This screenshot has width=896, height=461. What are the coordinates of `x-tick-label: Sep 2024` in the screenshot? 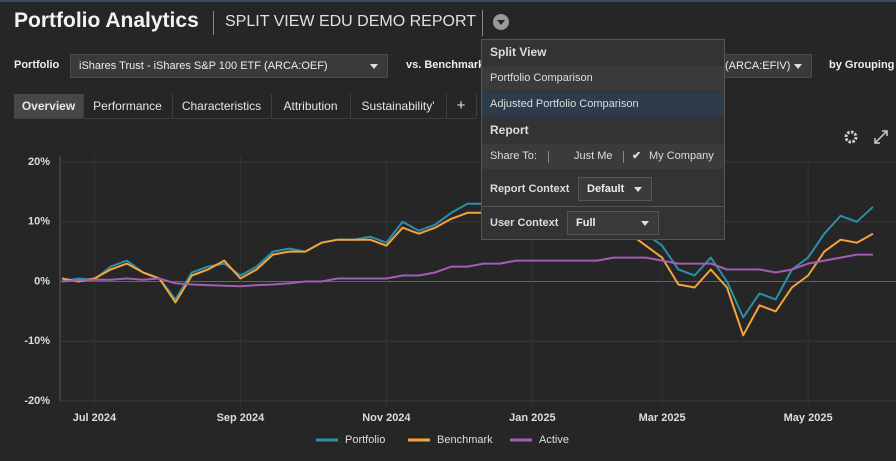 It's located at (241, 418).